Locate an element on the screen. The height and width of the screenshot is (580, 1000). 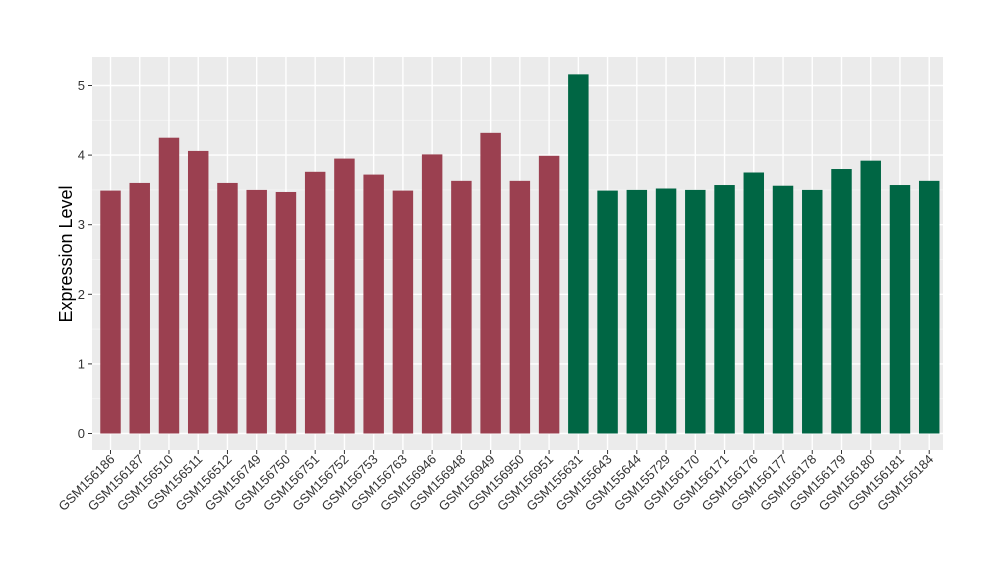
bar-GSM156179 is located at coordinates (841, 301).